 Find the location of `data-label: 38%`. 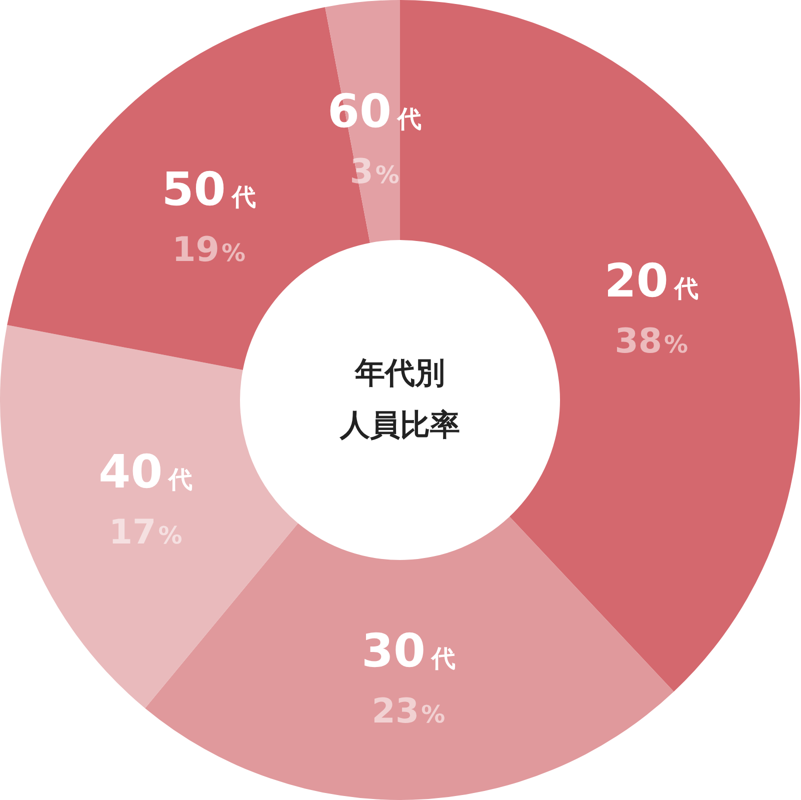

data-label: 38% is located at coordinates (651, 341).